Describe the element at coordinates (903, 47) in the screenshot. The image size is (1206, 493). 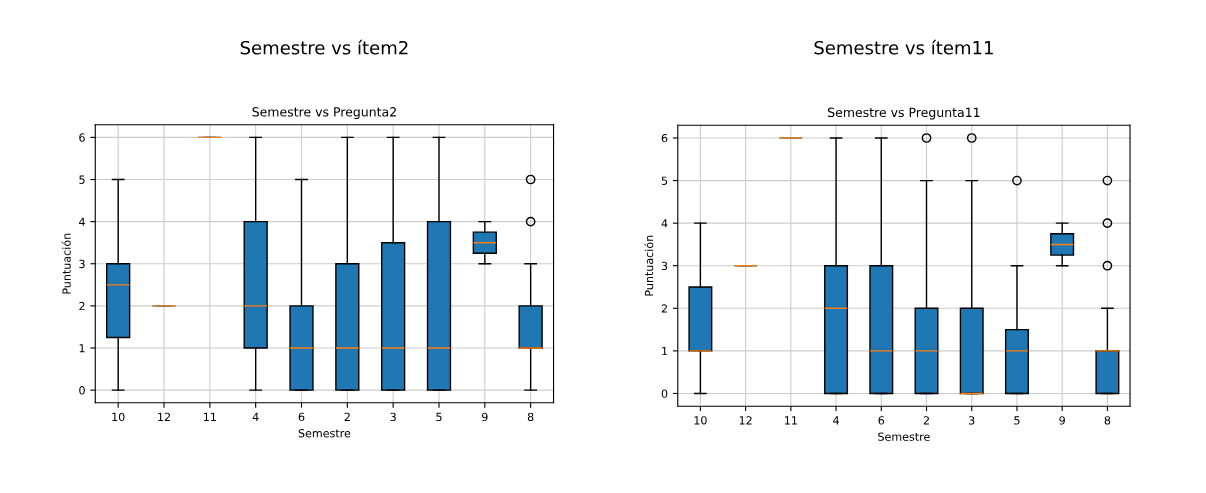
I see `chart-title: Semestre vs ítem11` at that location.